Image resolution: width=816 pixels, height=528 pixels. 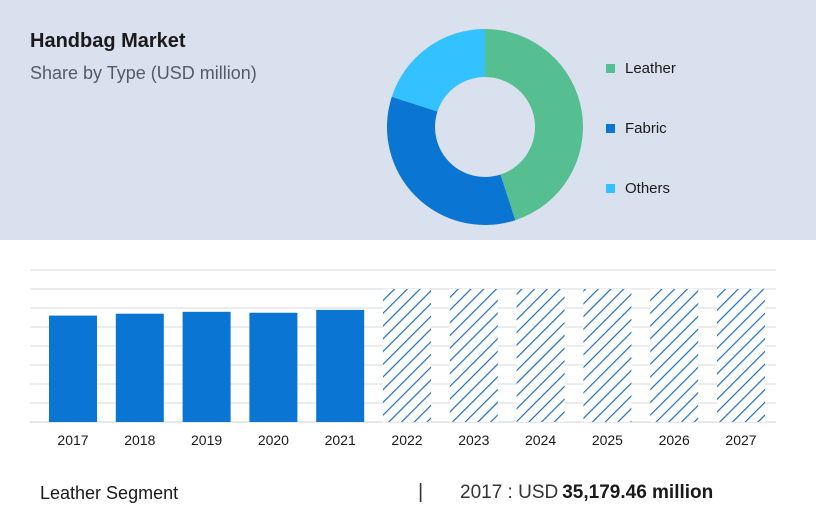 I want to click on chart-title: Handbag Market, so click(x=108, y=41).